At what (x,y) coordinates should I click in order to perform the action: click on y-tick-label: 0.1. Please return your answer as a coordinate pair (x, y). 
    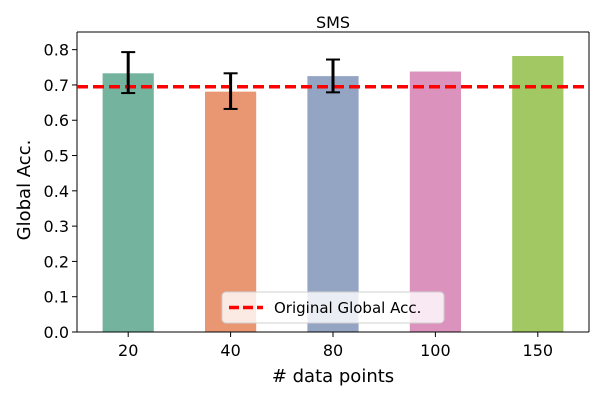
    Looking at the image, I should click on (56, 297).